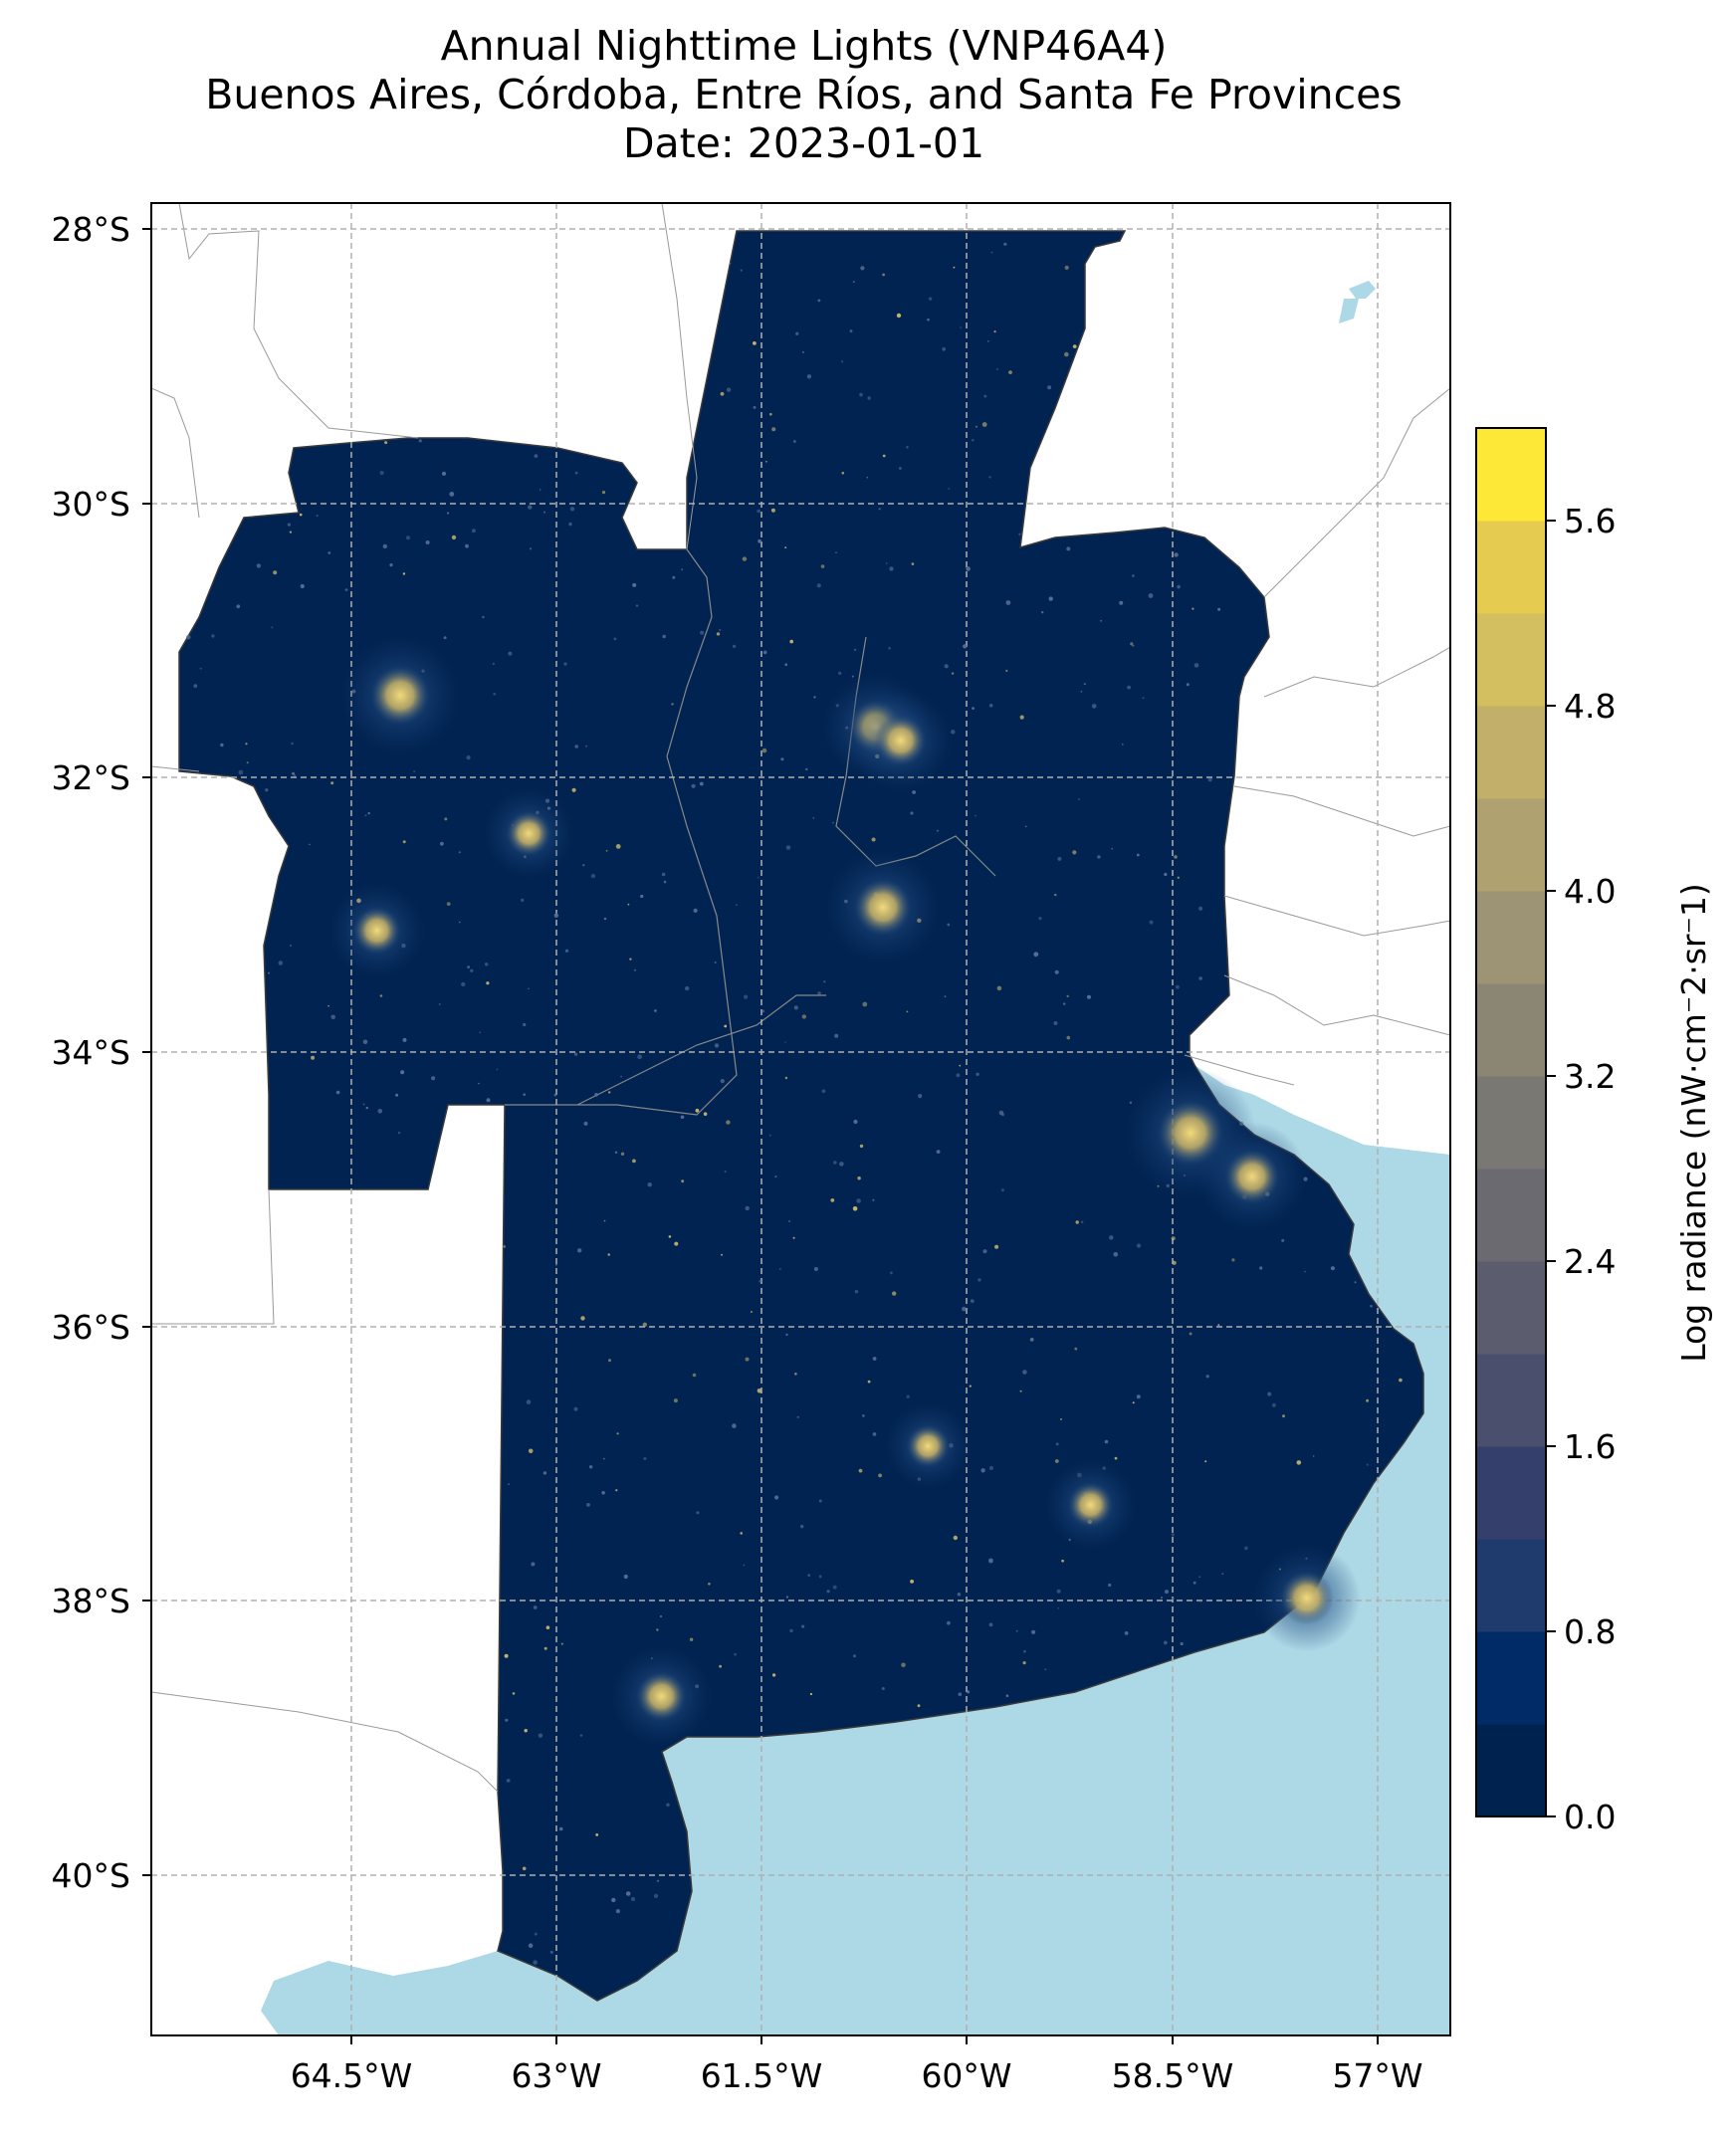  I want to click on lat-ticks: 28°S 30°S 32°S 34°S 36°S 38°S 40°S, so click(102, 1052).